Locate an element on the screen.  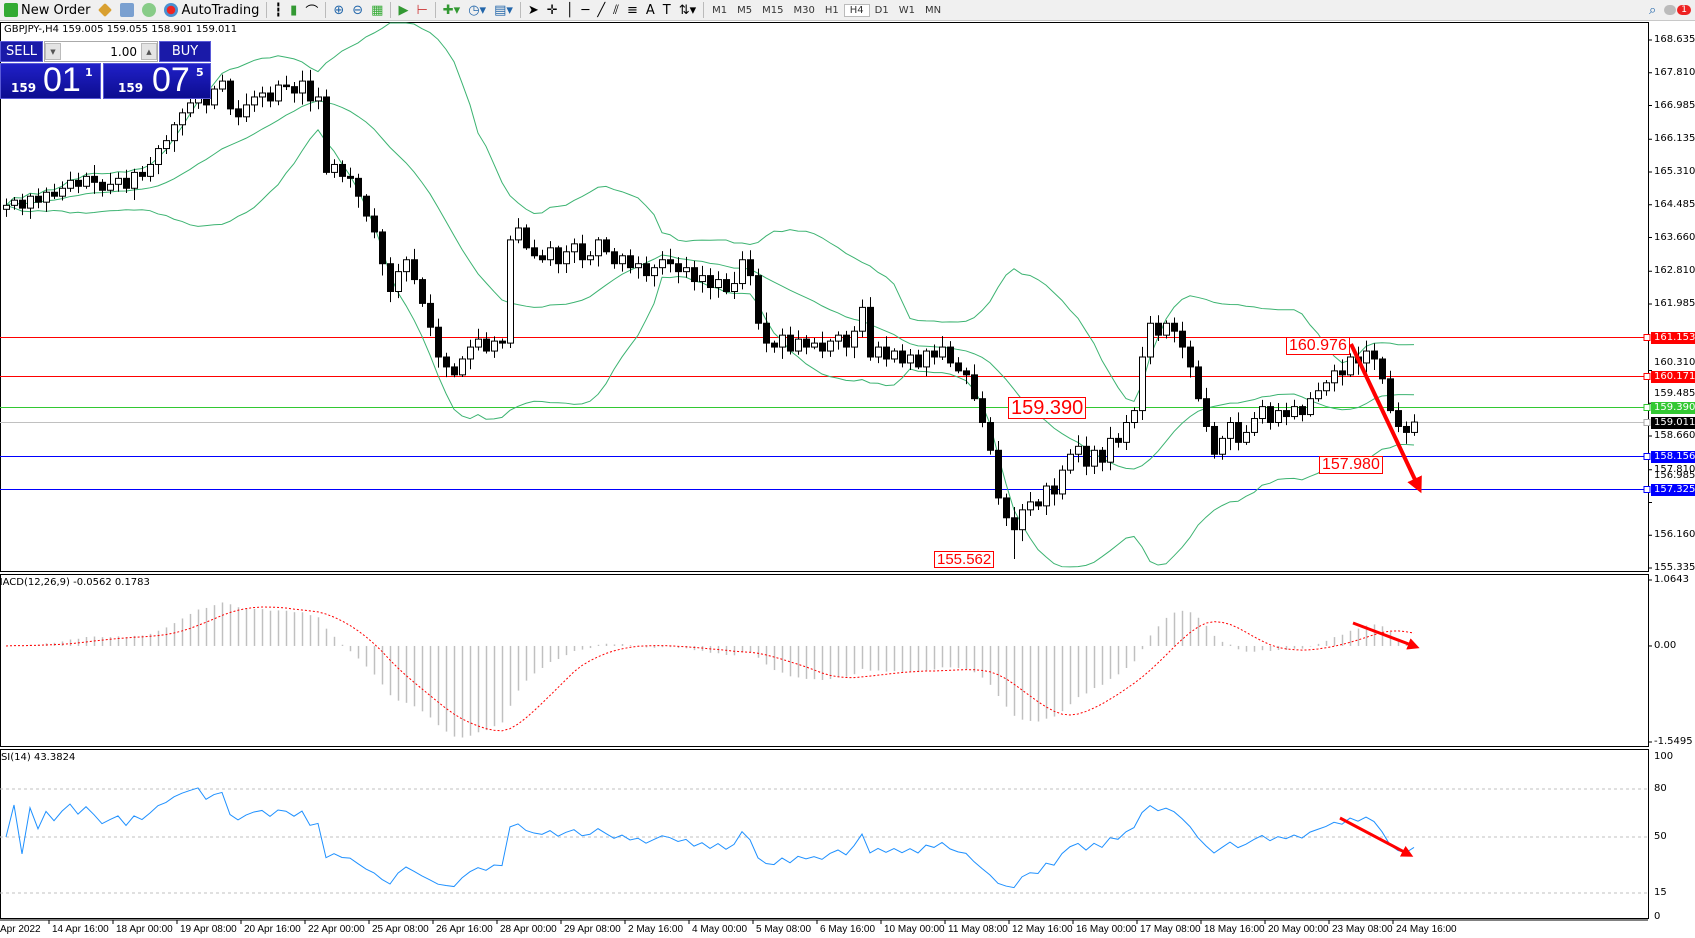
arrows-button: ⇅▾ is located at coordinates (687, 10).